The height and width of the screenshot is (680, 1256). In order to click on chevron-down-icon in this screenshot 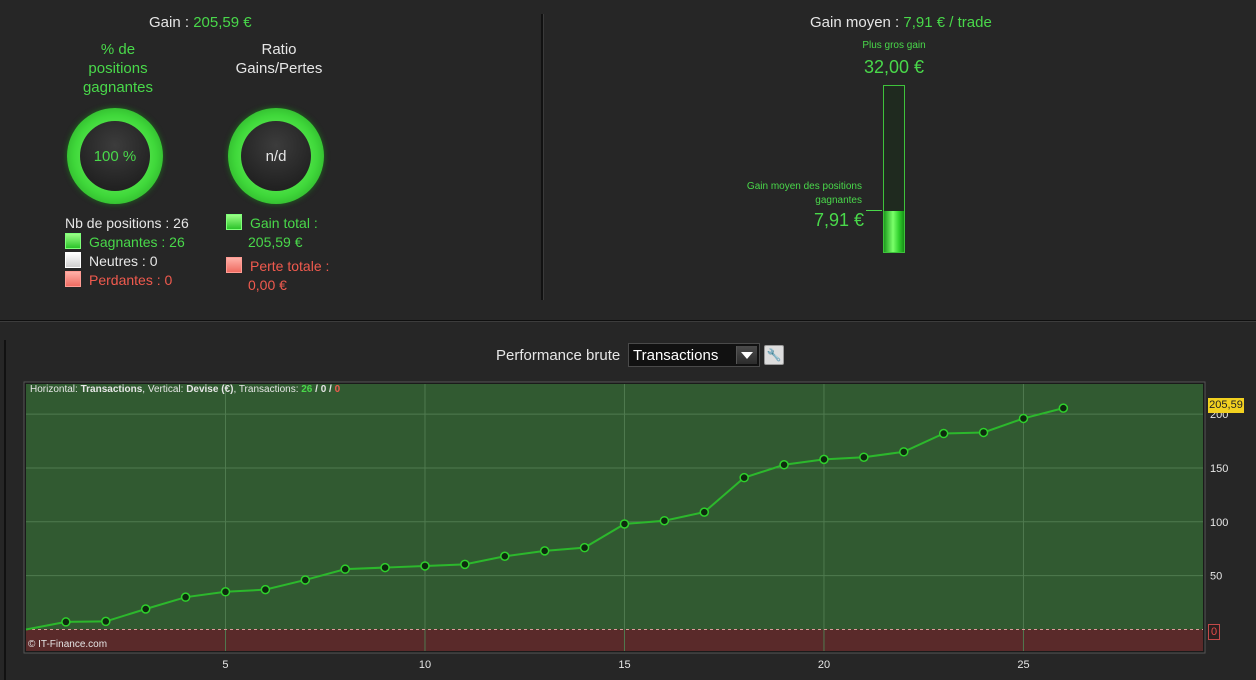, I will do `click(746, 355)`.